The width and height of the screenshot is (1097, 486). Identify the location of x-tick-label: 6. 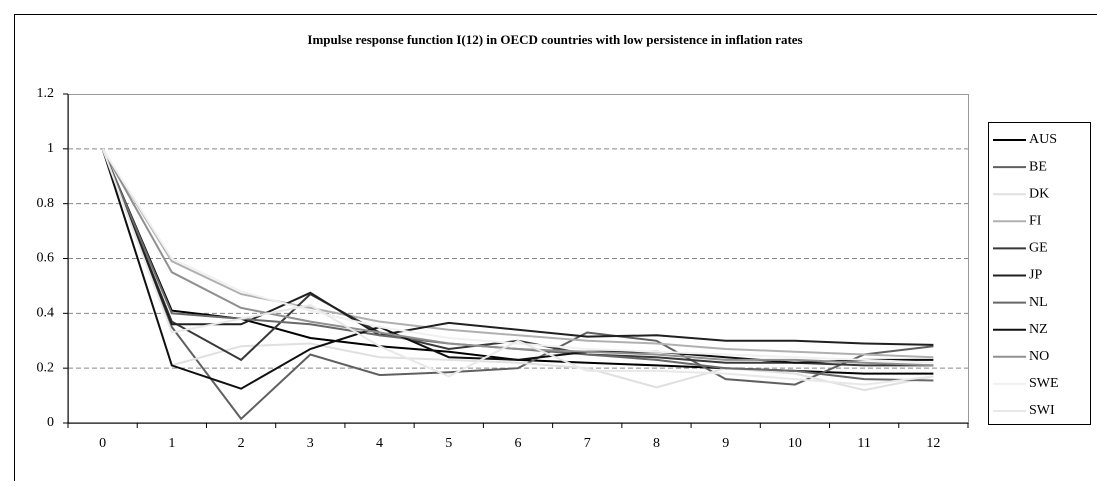
(518, 443).